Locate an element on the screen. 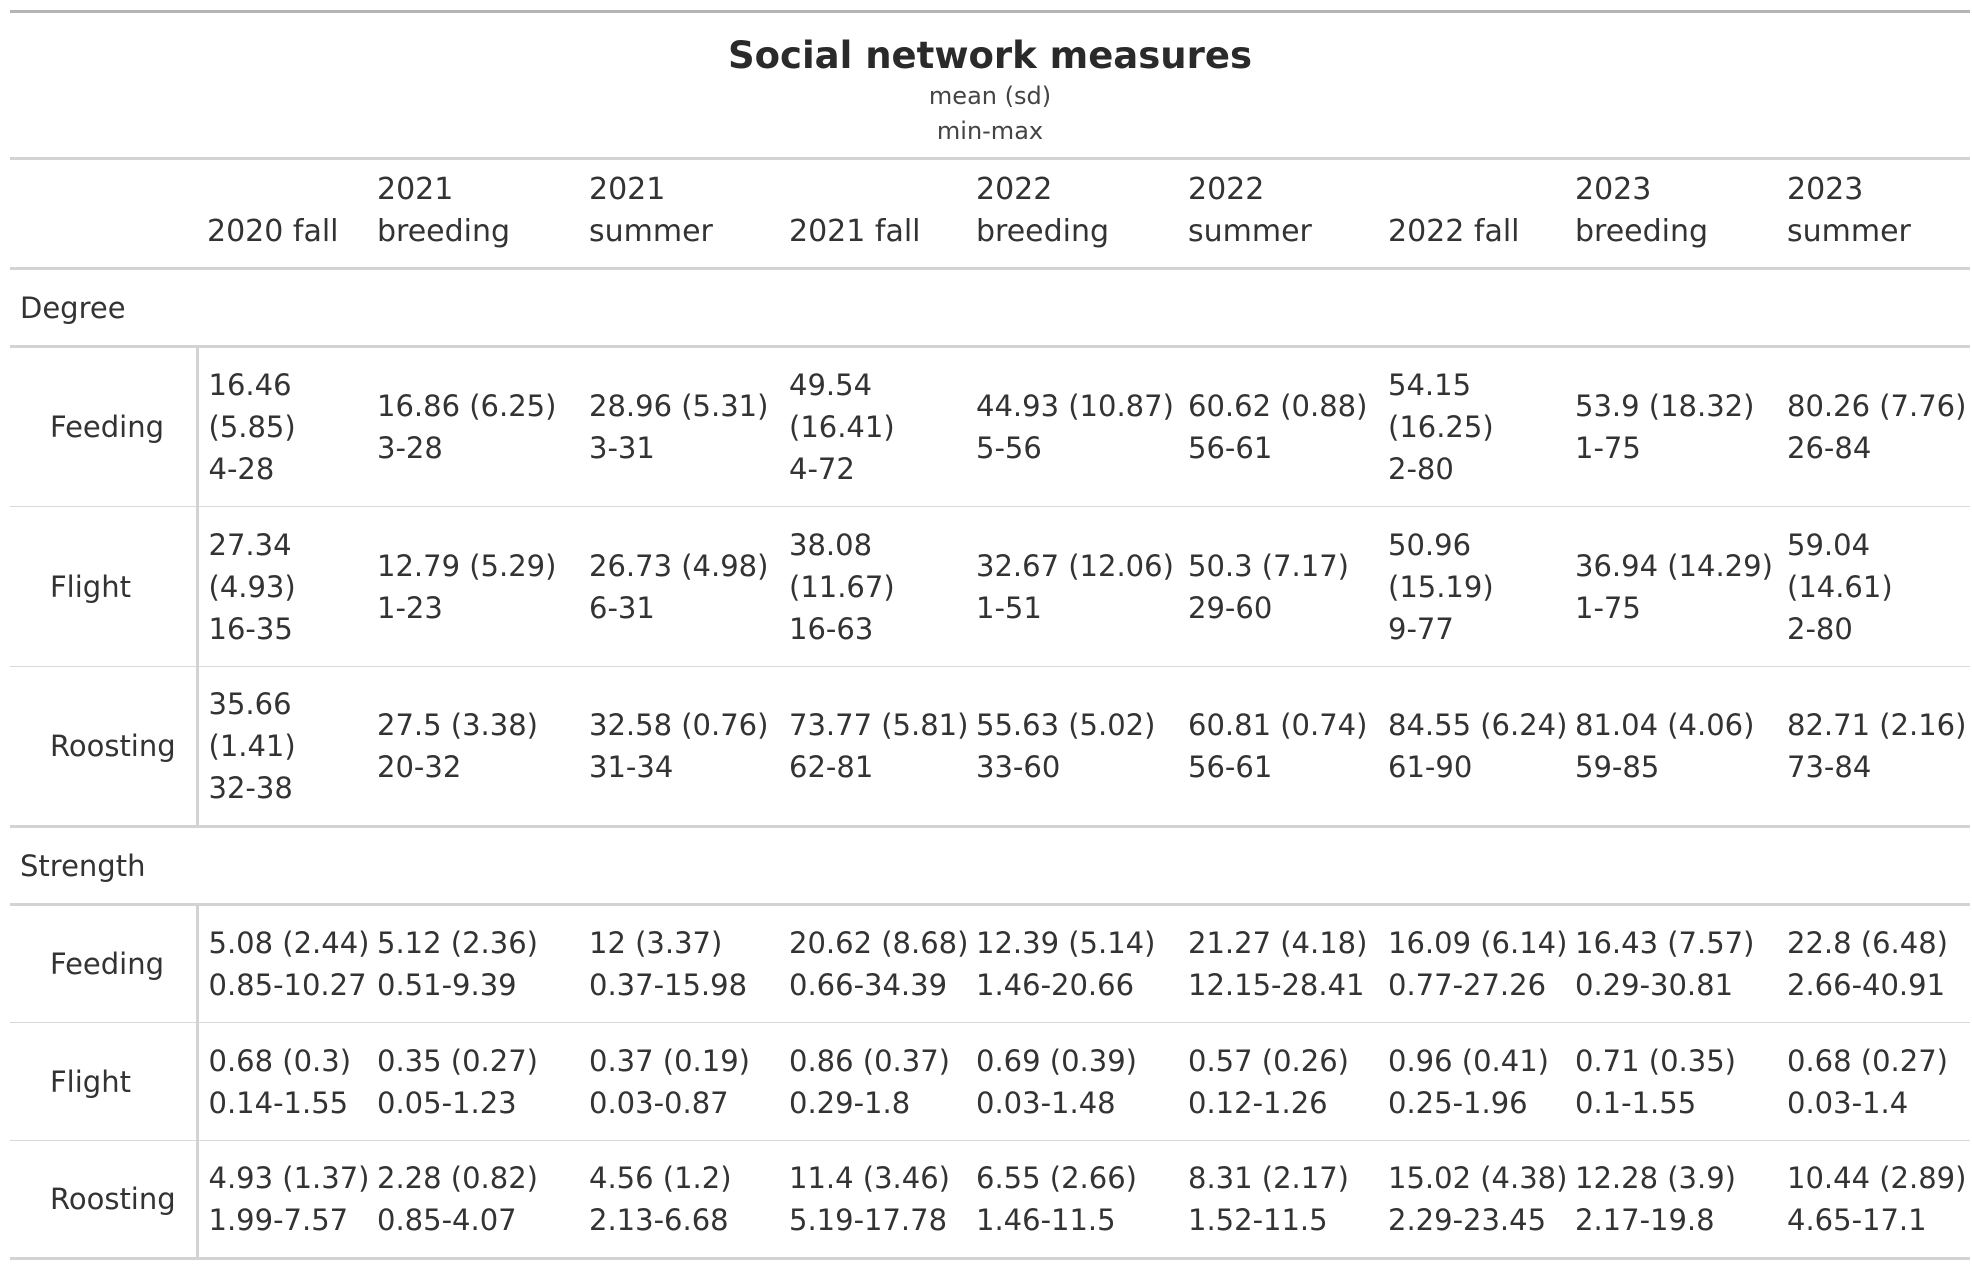 The width and height of the screenshot is (1972, 1286). cell-value-line: 9-77 is located at coordinates (1421, 628).